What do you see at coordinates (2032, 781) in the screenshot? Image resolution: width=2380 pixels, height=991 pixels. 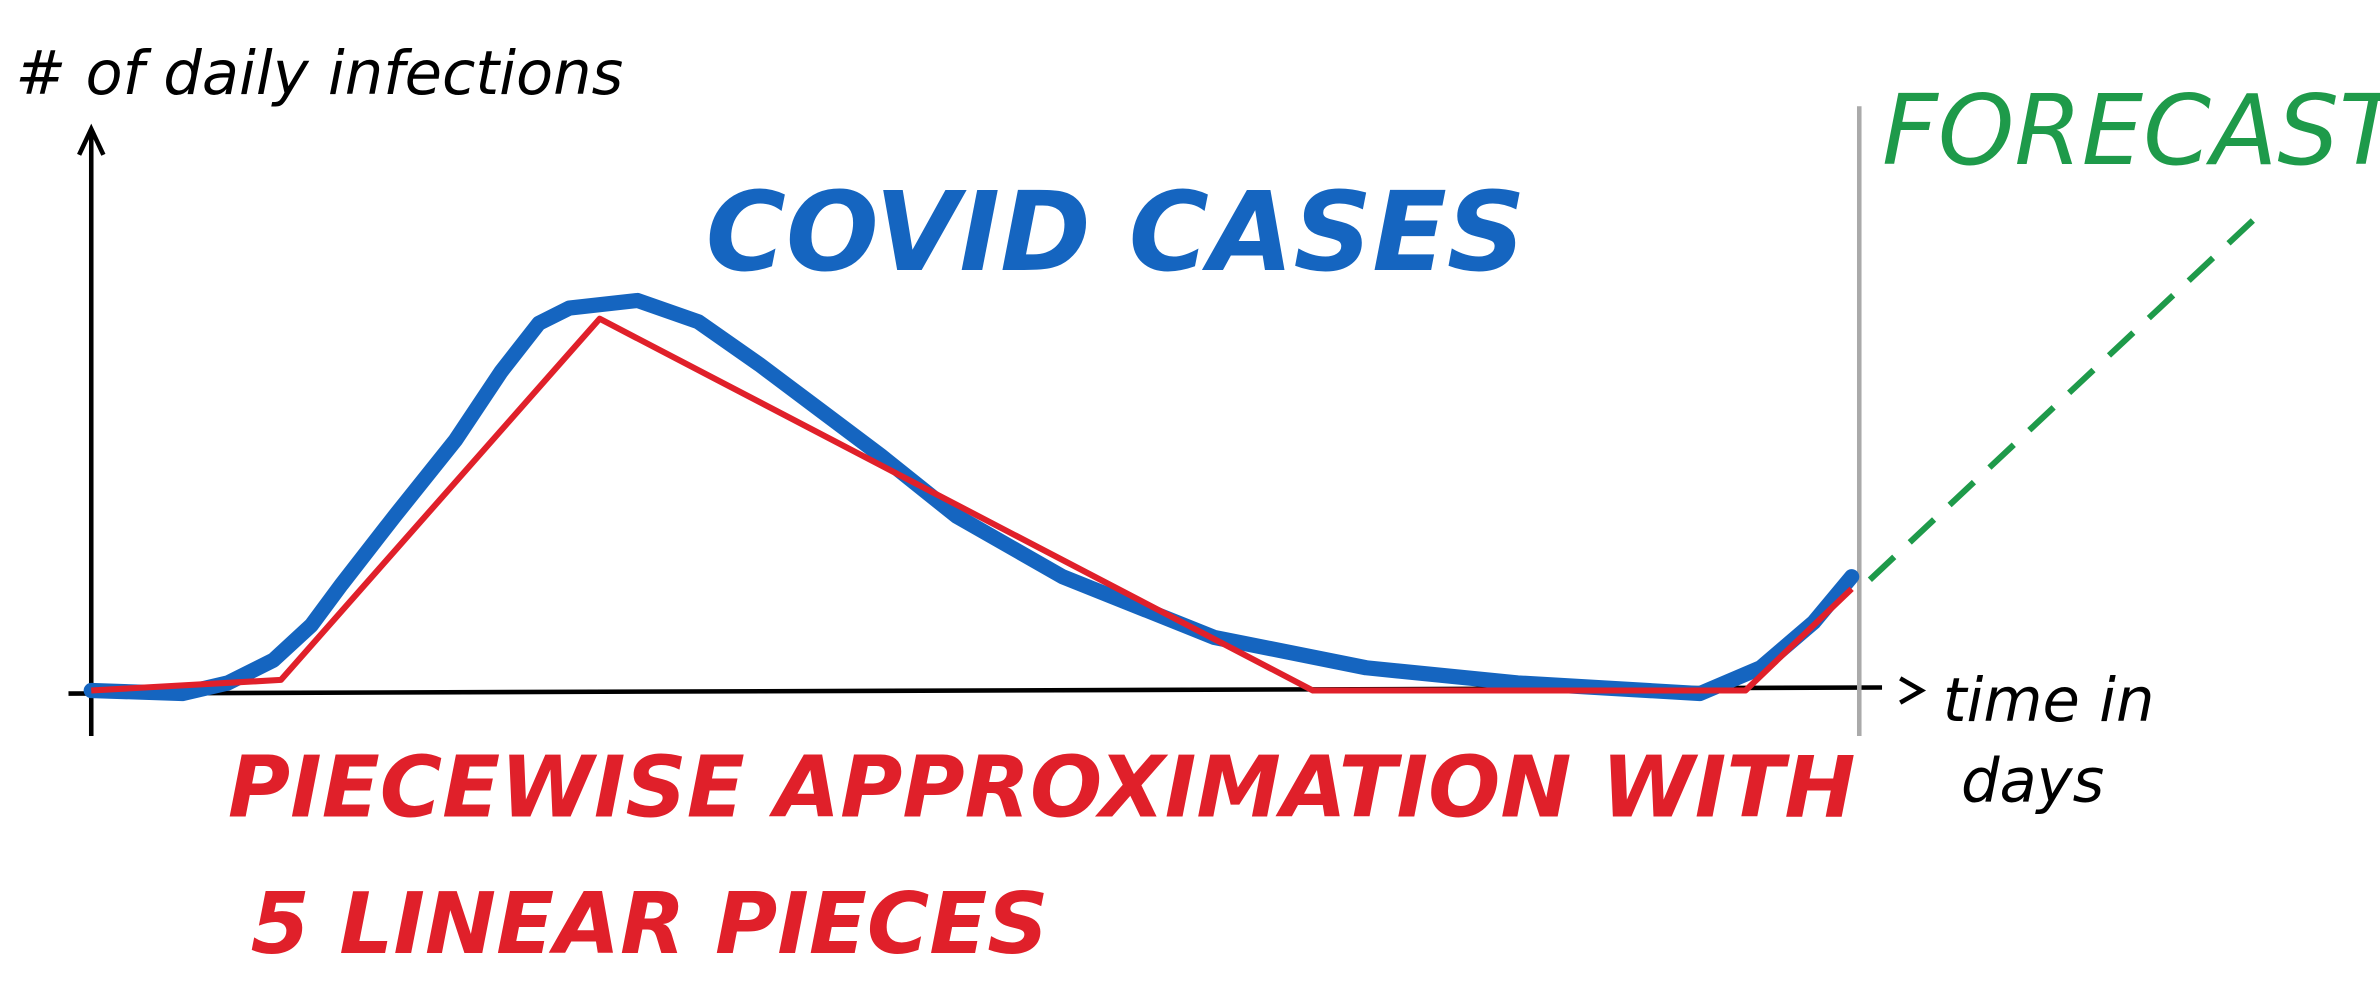 I see `x-axis-label: days` at bounding box center [2032, 781].